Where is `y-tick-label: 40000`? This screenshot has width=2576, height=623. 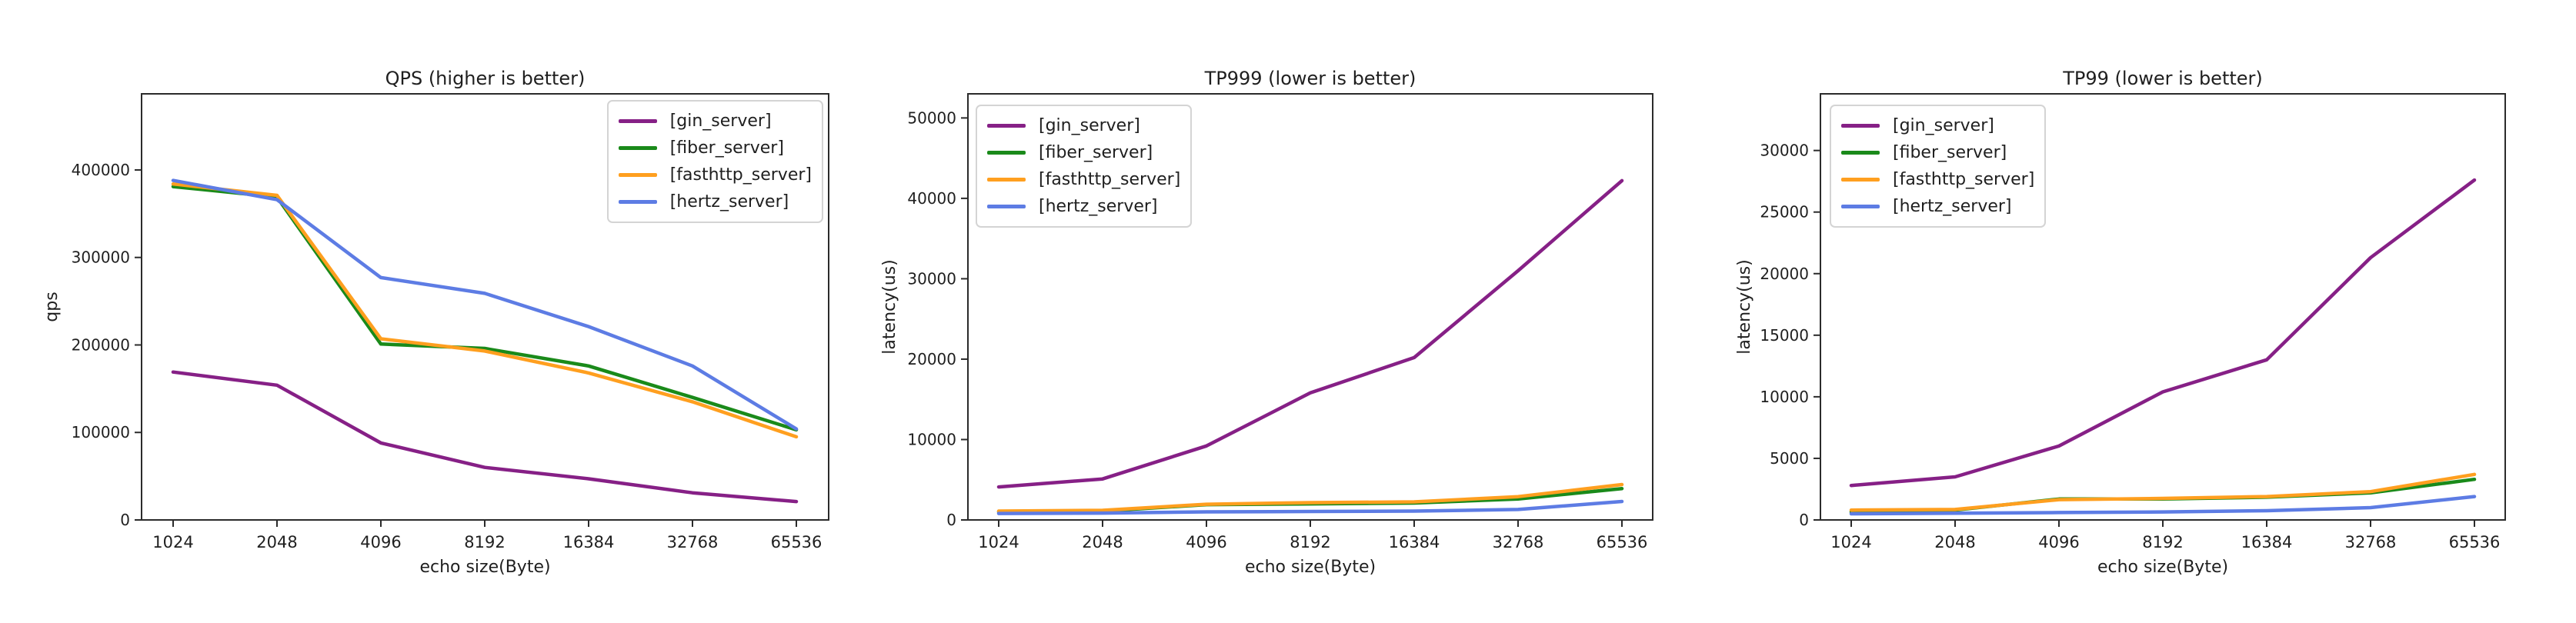 y-tick-label: 40000 is located at coordinates (932, 199).